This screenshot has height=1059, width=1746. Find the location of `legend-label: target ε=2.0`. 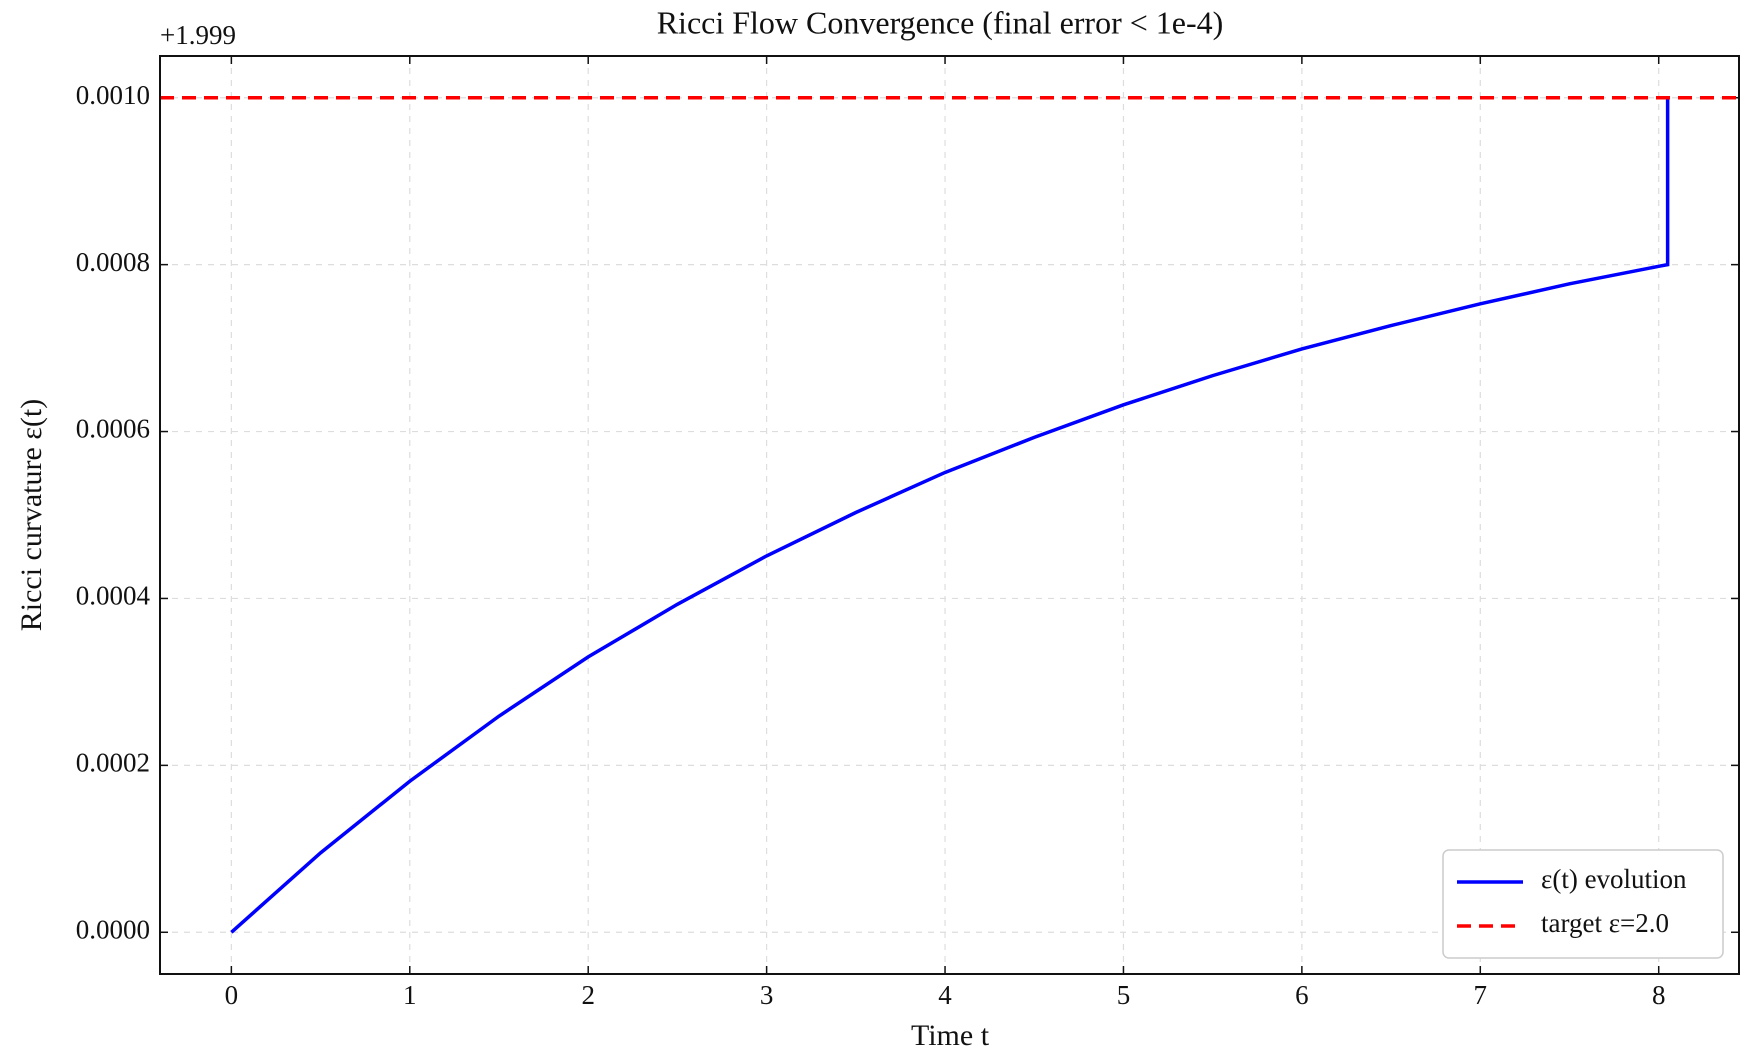

legend-label: target ε=2.0 is located at coordinates (1605, 923).